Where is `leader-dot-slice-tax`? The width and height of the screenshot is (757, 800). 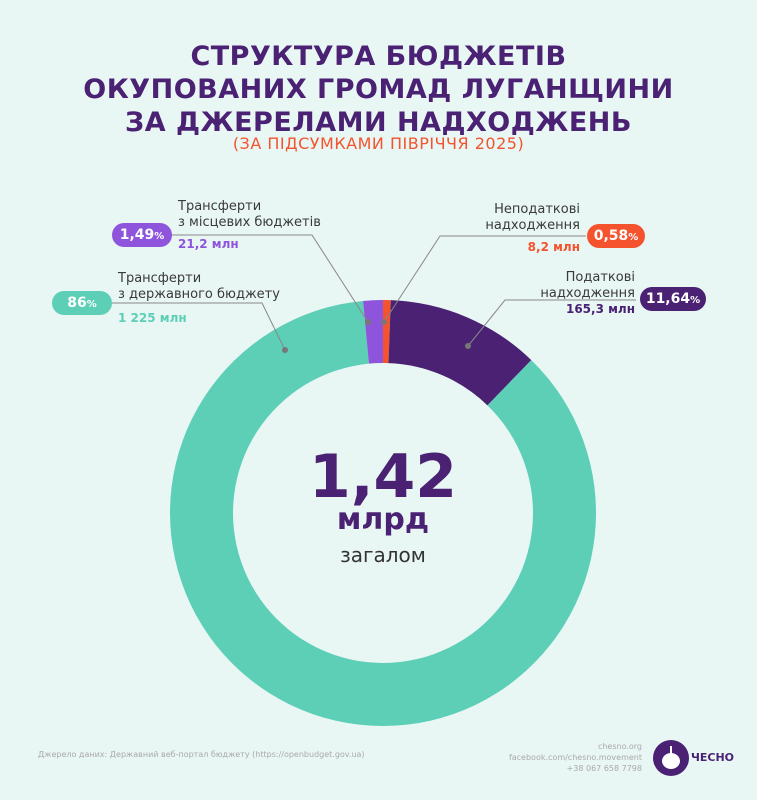
leader-dot-slice-tax is located at coordinates (468, 346).